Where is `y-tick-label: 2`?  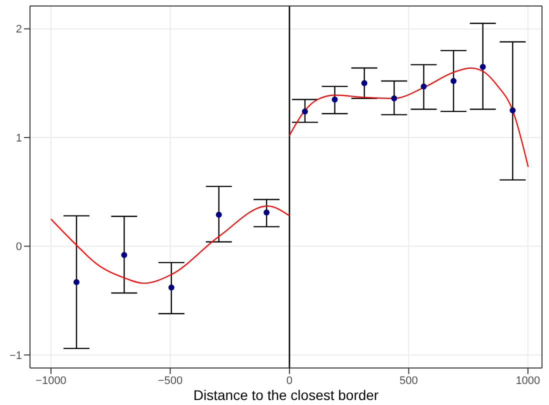 y-tick-label: 2 is located at coordinates (19, 30).